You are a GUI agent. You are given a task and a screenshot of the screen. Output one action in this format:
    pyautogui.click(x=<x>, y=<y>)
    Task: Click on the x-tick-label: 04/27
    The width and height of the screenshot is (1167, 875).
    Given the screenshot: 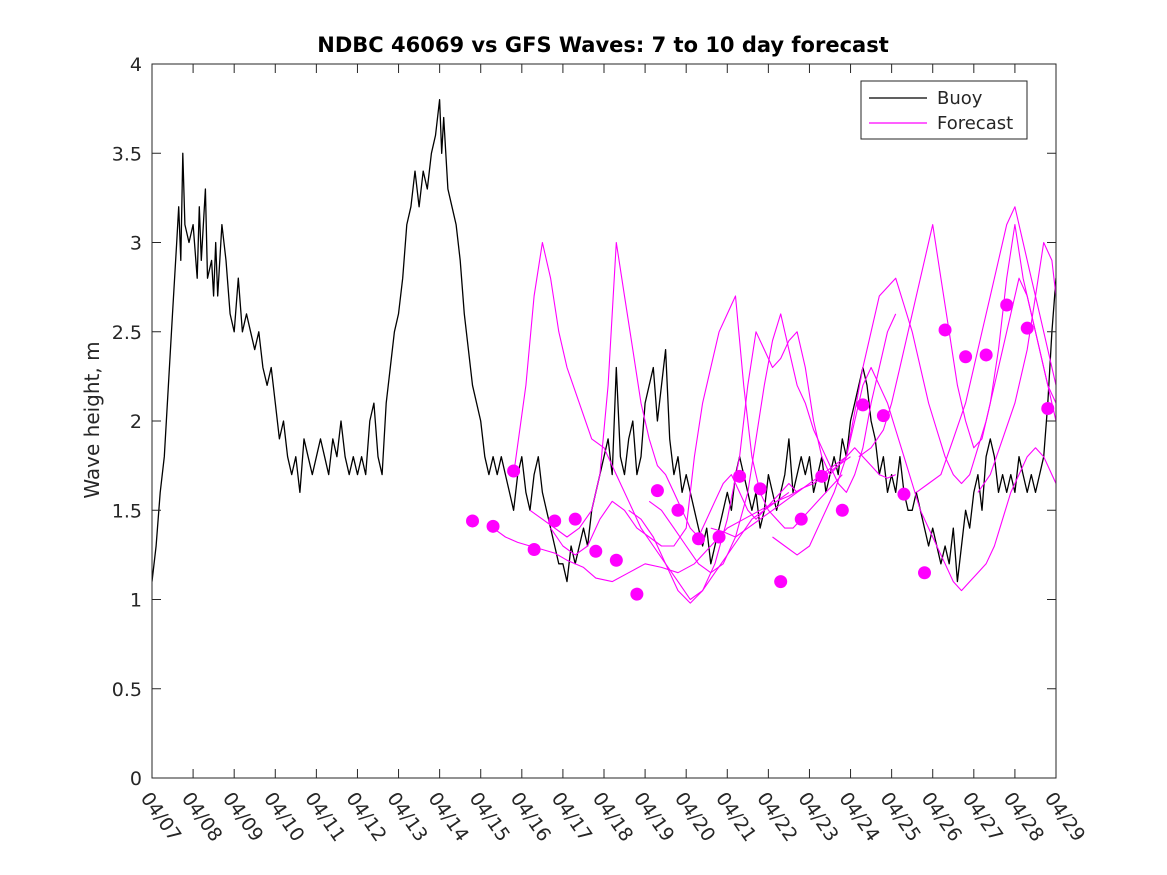 What is the action you would take?
    pyautogui.click(x=982, y=816)
    